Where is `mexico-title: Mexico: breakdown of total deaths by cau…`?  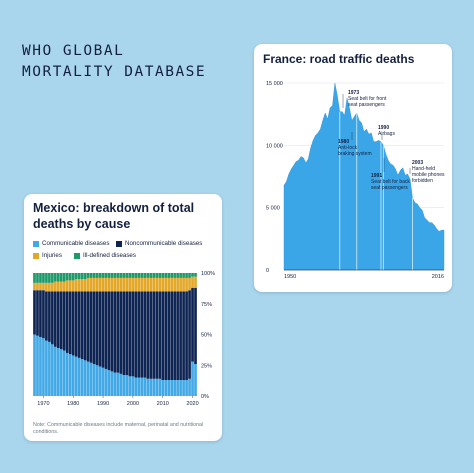
mexico-title: Mexico: breakdown of total deaths by cau… is located at coordinates (114, 216).